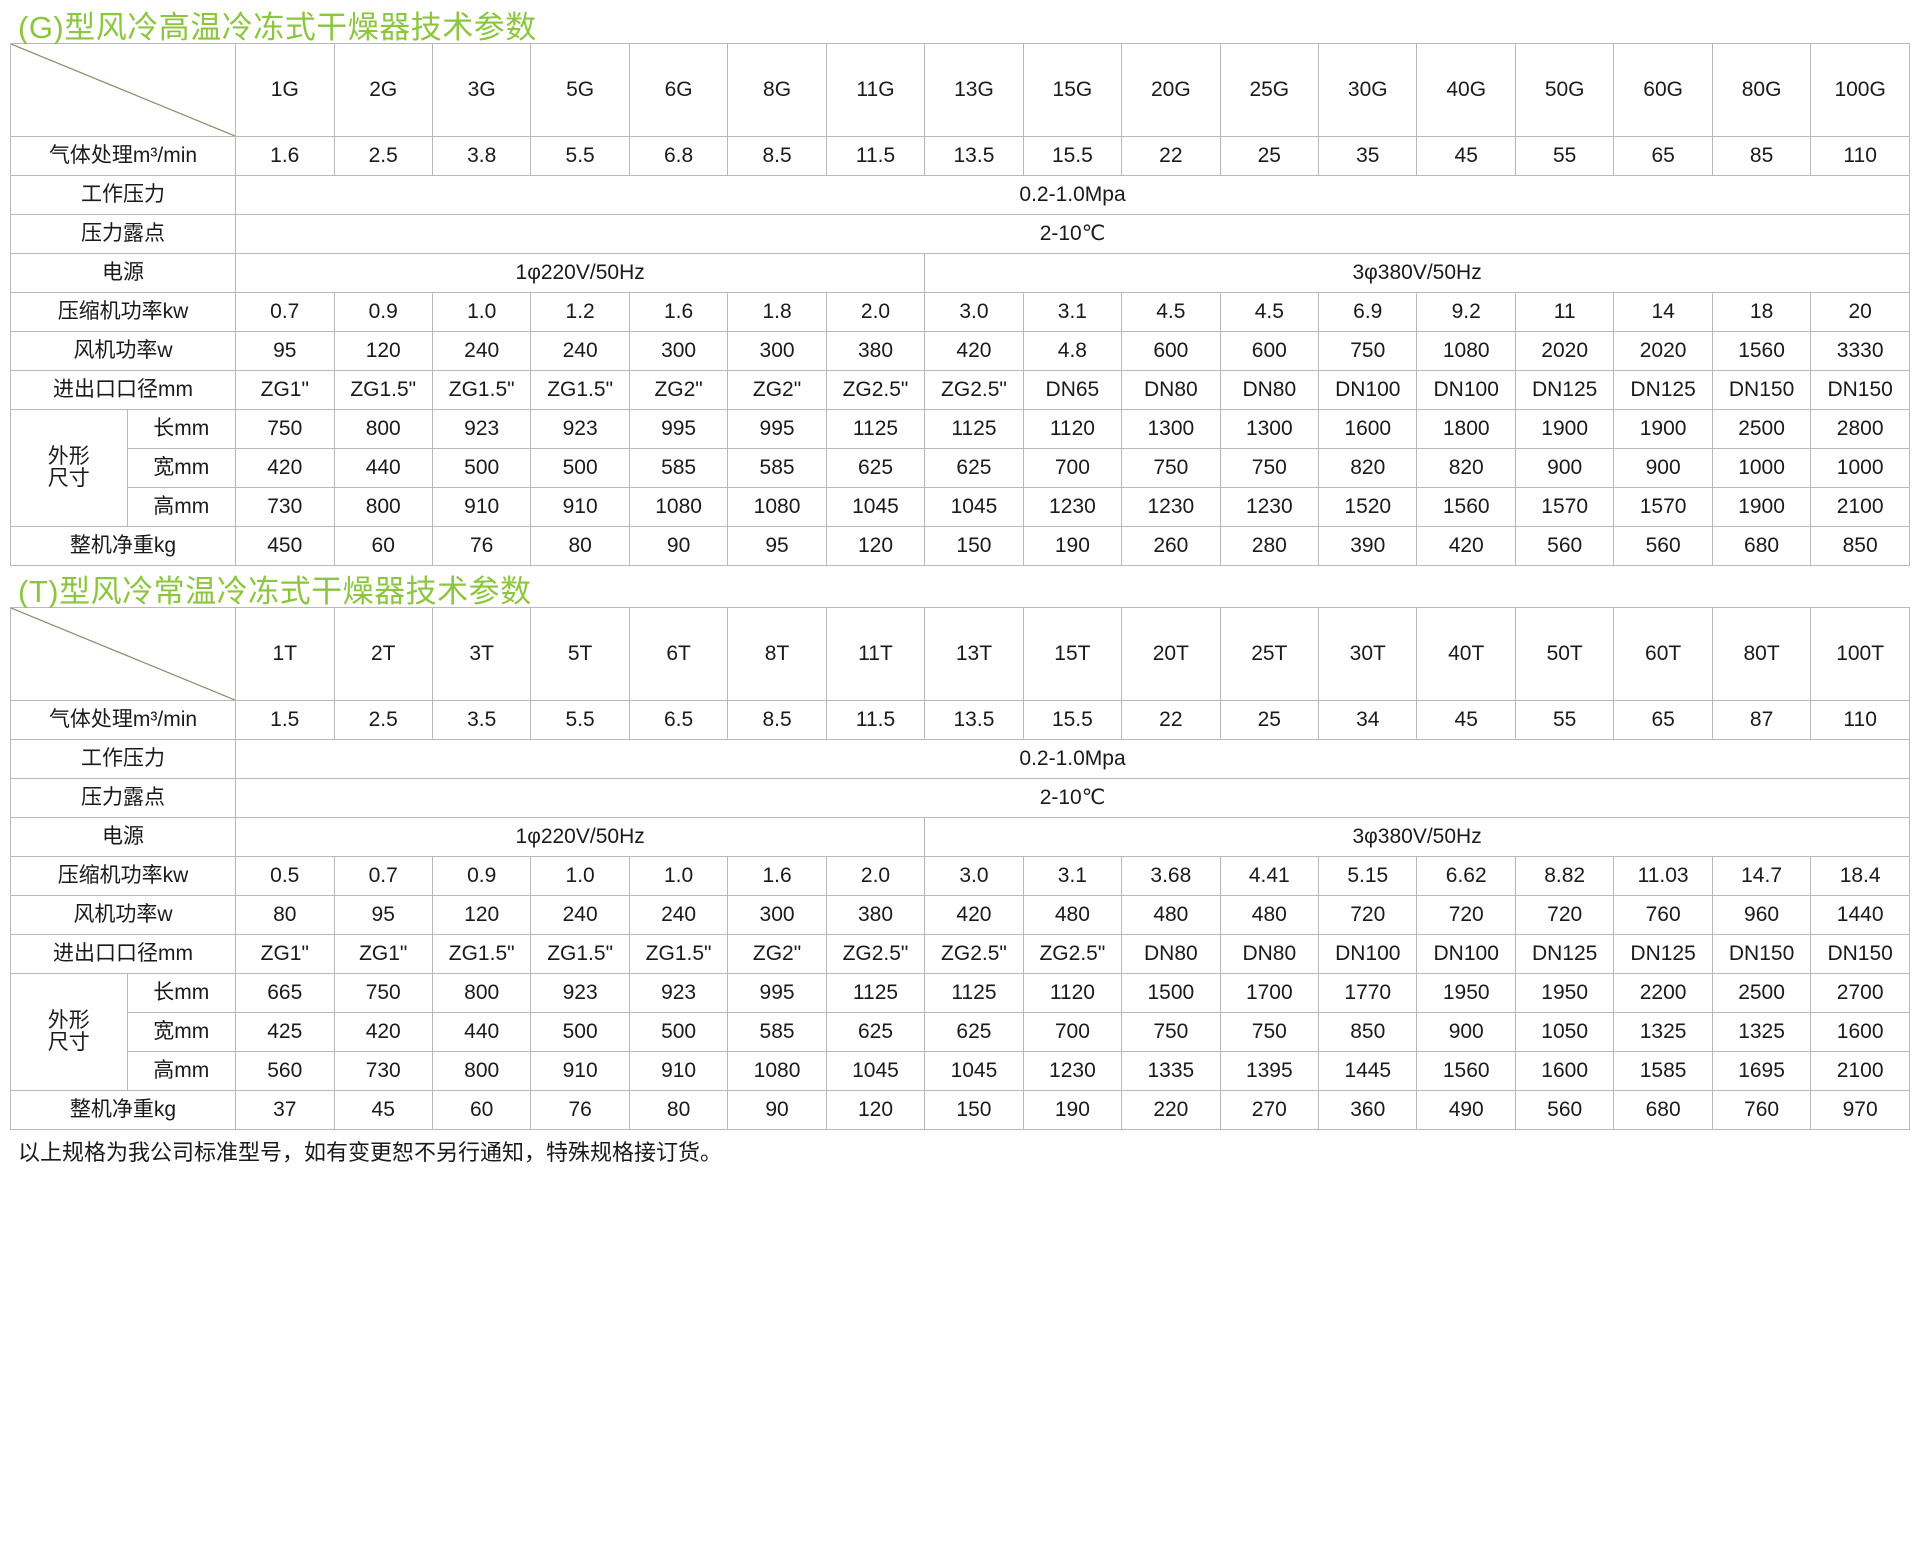 This screenshot has width=1920, height=1543. I want to click on cell-value: 1080, so click(777, 1071).